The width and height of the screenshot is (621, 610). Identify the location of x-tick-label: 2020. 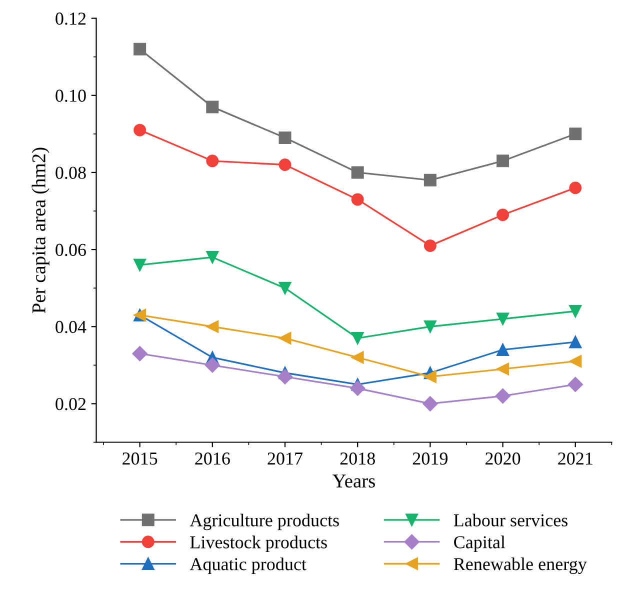
(503, 458).